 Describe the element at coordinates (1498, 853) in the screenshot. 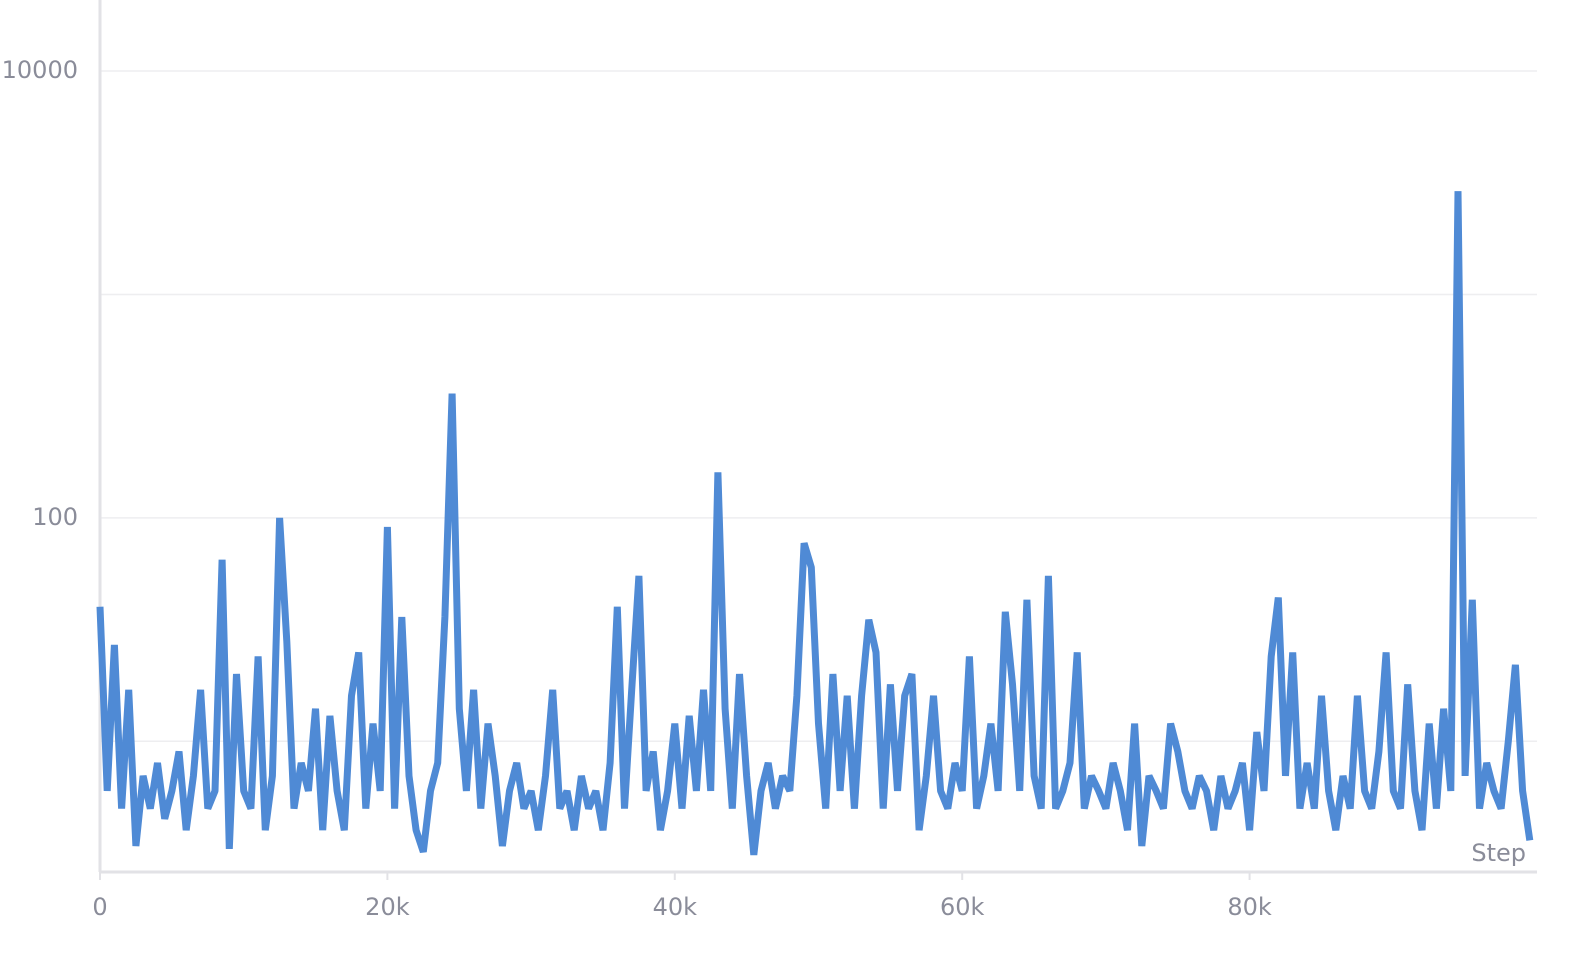

I see `x-axis-label: Step` at that location.